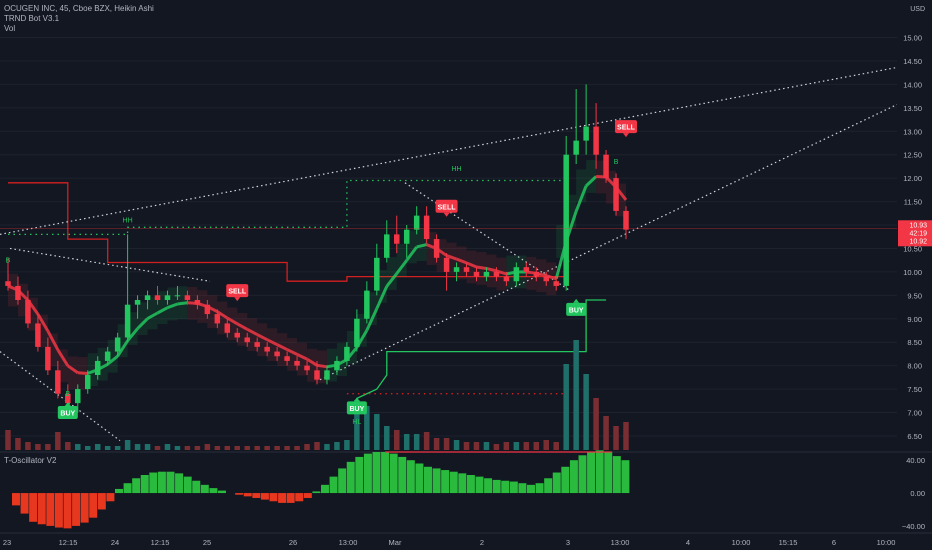 This screenshot has width=932, height=550. What do you see at coordinates (79, 8) in the screenshot?
I see `symbol-title: OCUGEN INC, 45, Cboe BZX, Heikin Ashi` at bounding box center [79, 8].